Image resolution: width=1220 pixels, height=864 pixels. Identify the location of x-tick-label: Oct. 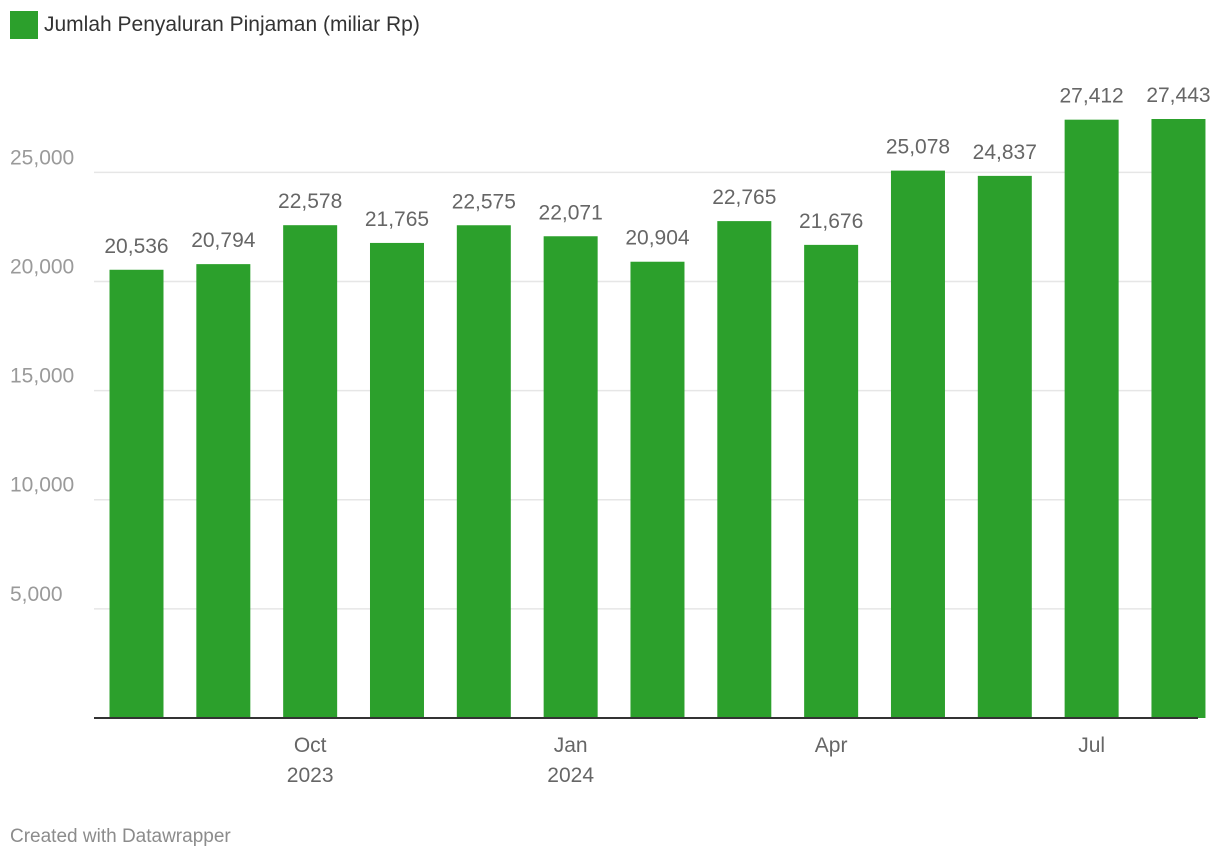
(310, 745).